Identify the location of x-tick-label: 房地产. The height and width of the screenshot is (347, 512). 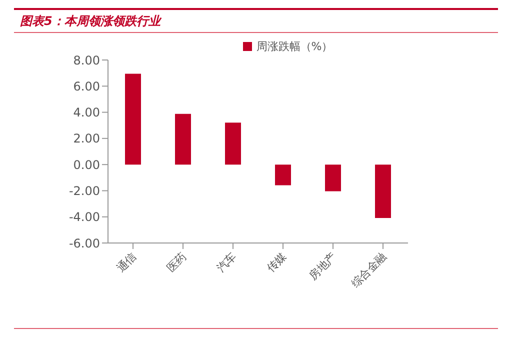
(323, 266).